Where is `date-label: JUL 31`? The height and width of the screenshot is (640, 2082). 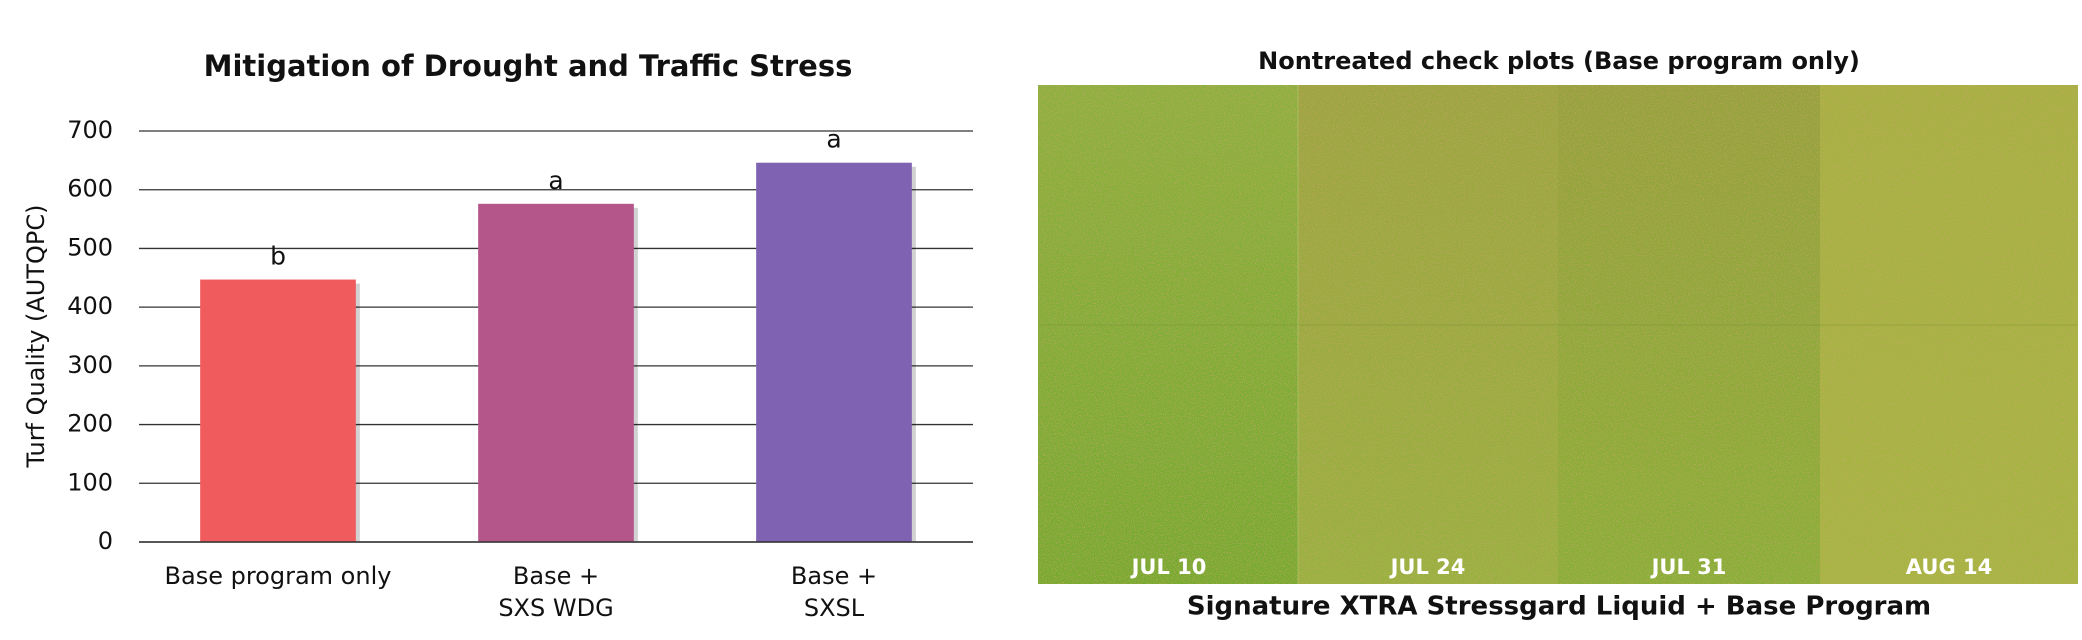 date-label: JUL 31 is located at coordinates (1688, 567).